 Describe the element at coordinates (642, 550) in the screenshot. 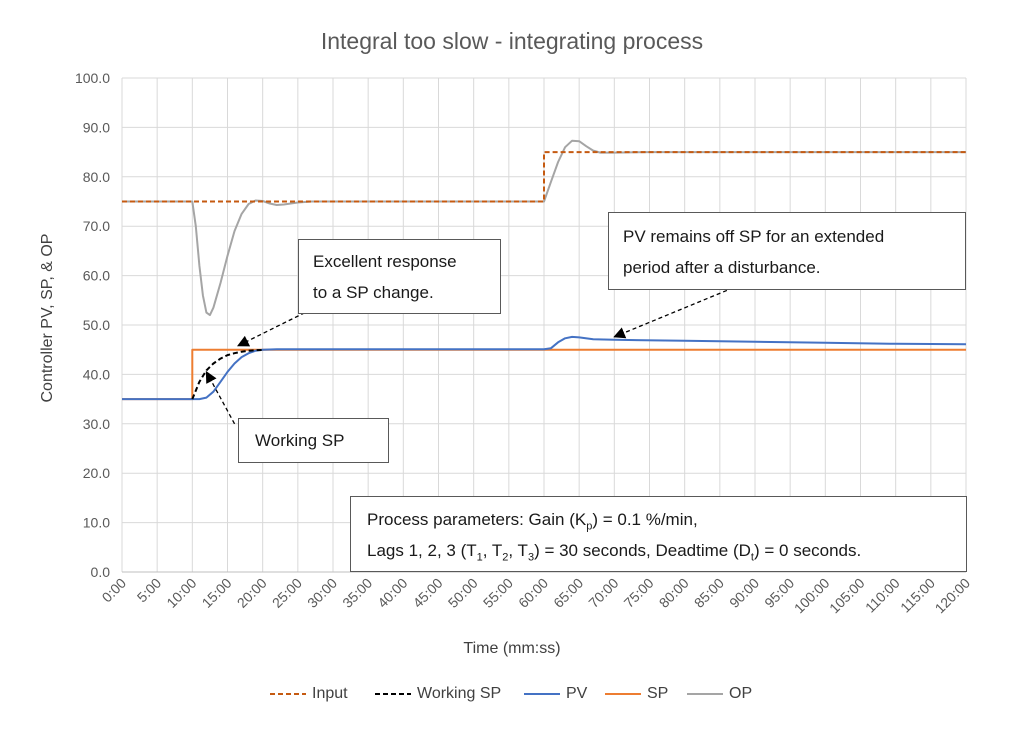

I see `annotation-text: ) = 30 seconds, Deadtime (D` at that location.